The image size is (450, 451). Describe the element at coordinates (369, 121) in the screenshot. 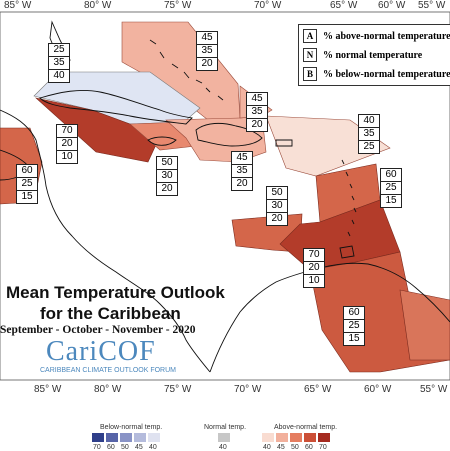

I see `prob-above: 40` at that location.